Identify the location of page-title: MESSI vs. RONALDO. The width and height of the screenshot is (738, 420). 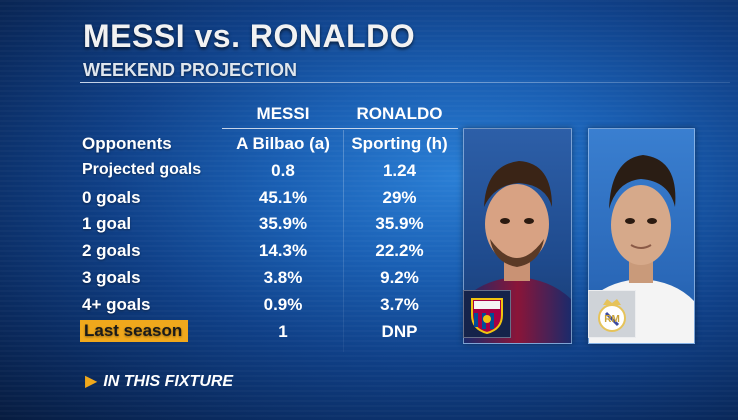
(249, 36).